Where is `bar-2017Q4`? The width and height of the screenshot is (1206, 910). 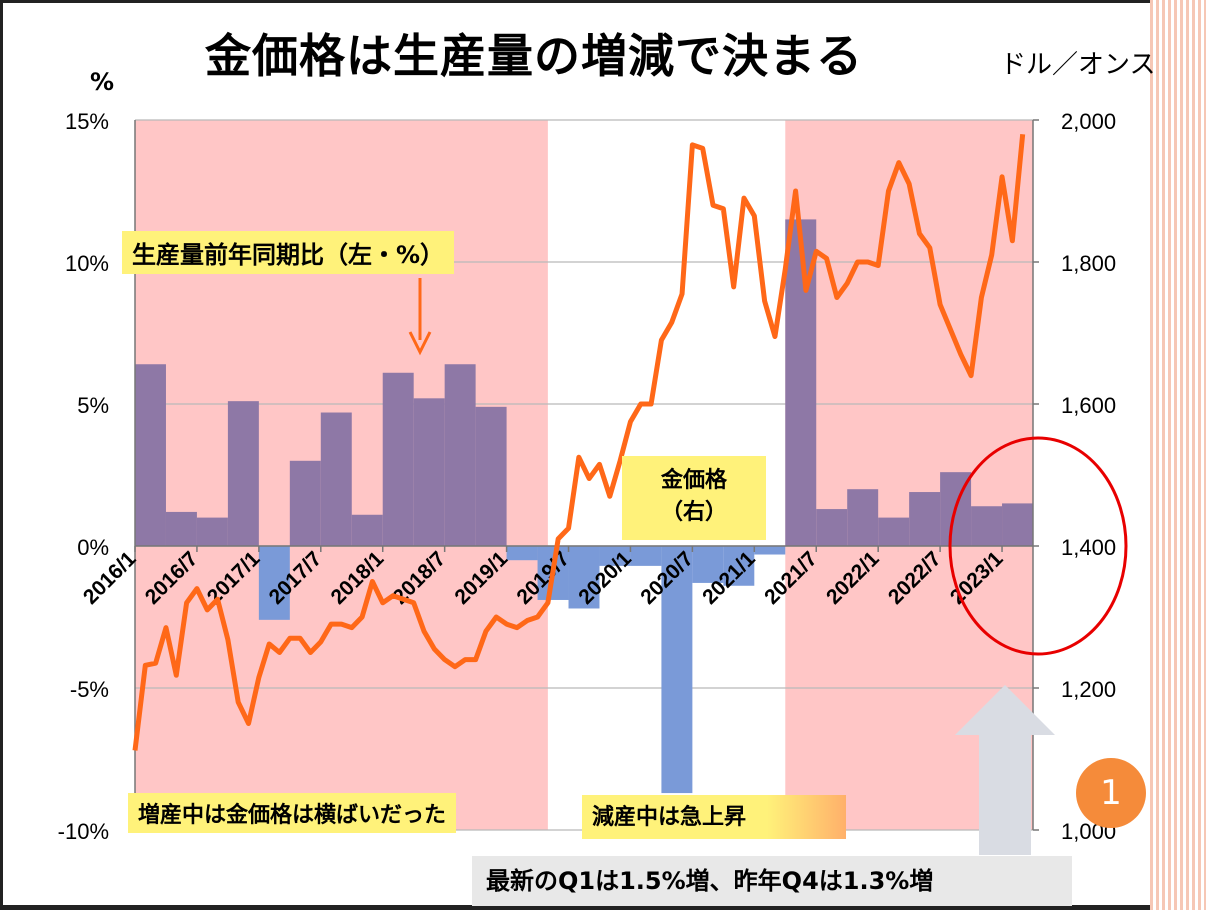
bar-2017Q4 is located at coordinates (367, 530).